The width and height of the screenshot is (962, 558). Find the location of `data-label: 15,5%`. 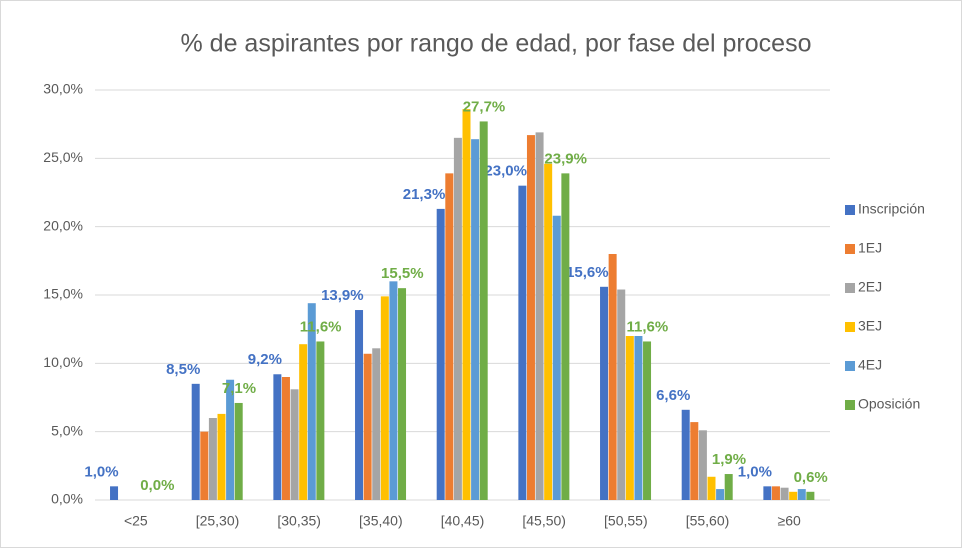

data-label: 15,5% is located at coordinates (402, 273).